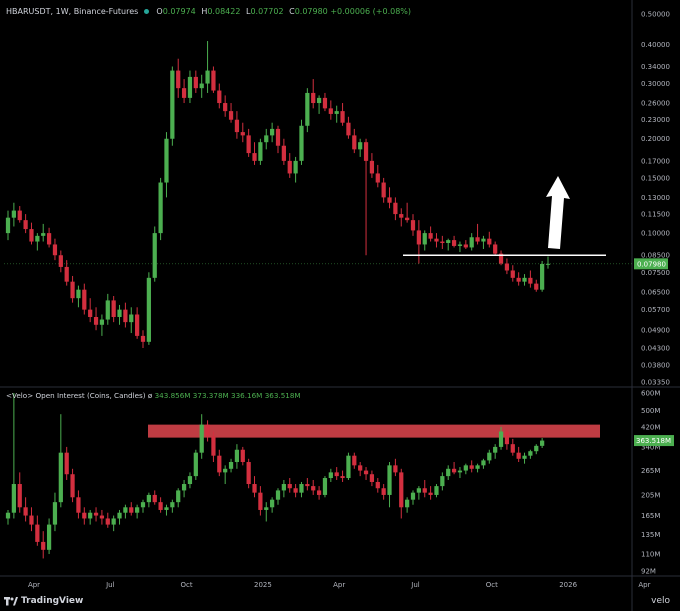  I want to click on tradingview-logo-icon, so click(11, 600).